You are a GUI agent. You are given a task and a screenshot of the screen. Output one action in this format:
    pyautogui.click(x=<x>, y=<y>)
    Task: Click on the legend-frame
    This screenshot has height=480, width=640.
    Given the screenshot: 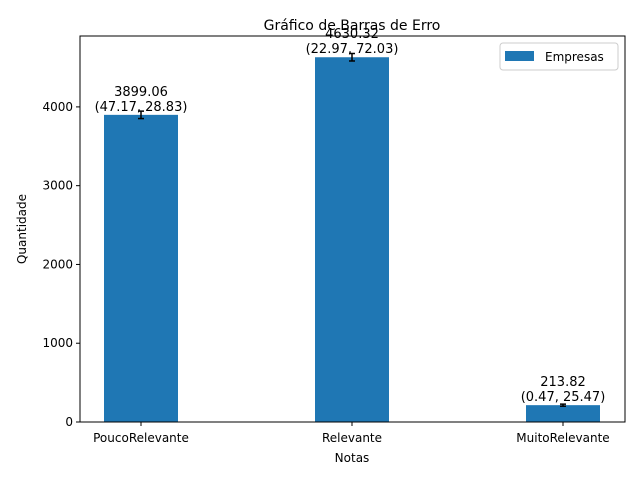 What is the action you would take?
    pyautogui.click(x=559, y=56)
    